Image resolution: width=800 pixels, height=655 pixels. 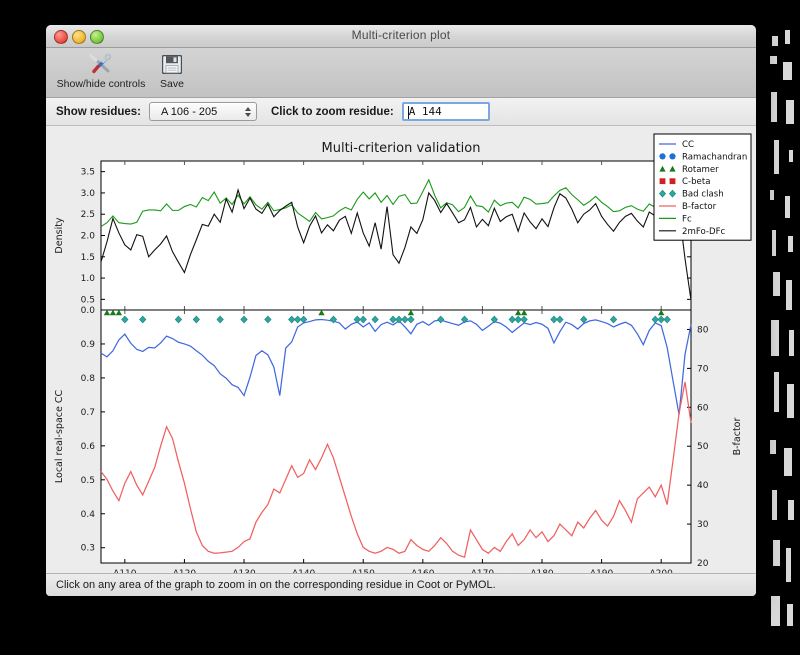 I want to click on density-ytick-label: 1.0, so click(x=88, y=279).